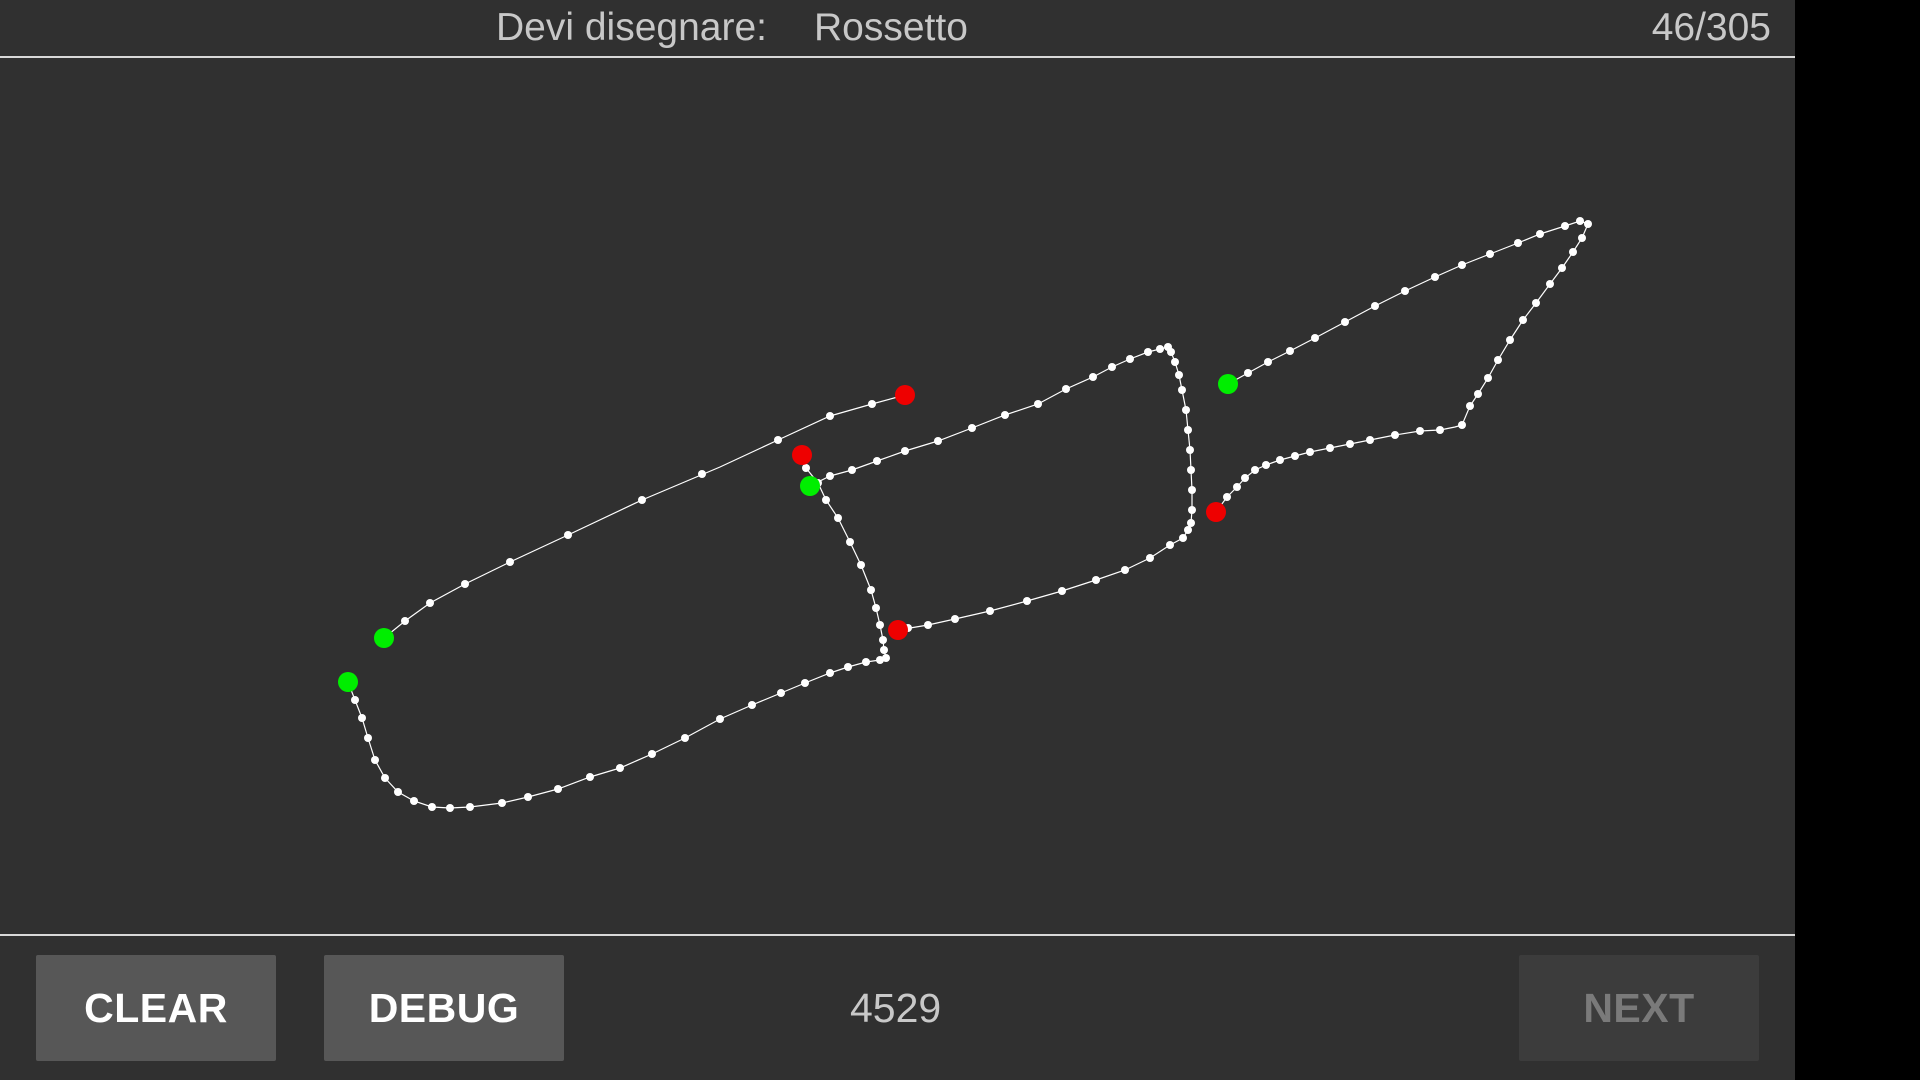 Image resolution: width=1920 pixels, height=1080 pixels. What do you see at coordinates (1711, 27) in the screenshot?
I see `progress-counter: 46/305` at bounding box center [1711, 27].